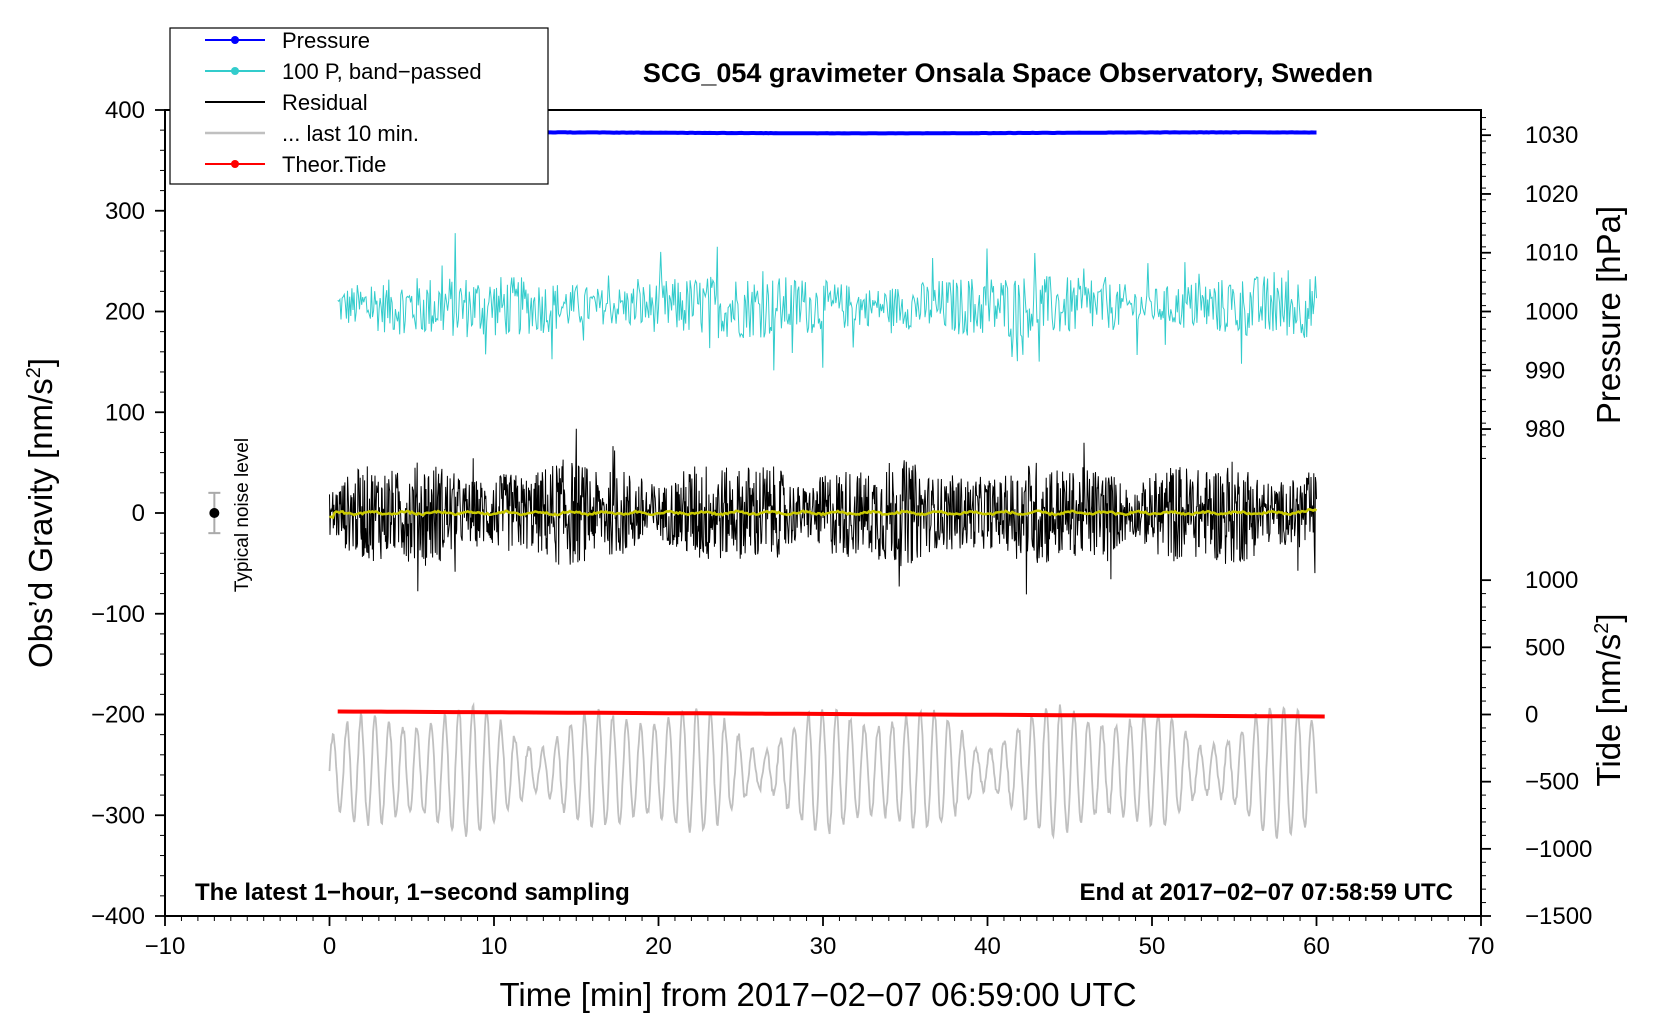 Image resolution: width=1660 pixels, height=1020 pixels. Describe the element at coordinates (1608, 315) in the screenshot. I see `y-axis-right-pressure-title: Pressure [hPa]` at that location.